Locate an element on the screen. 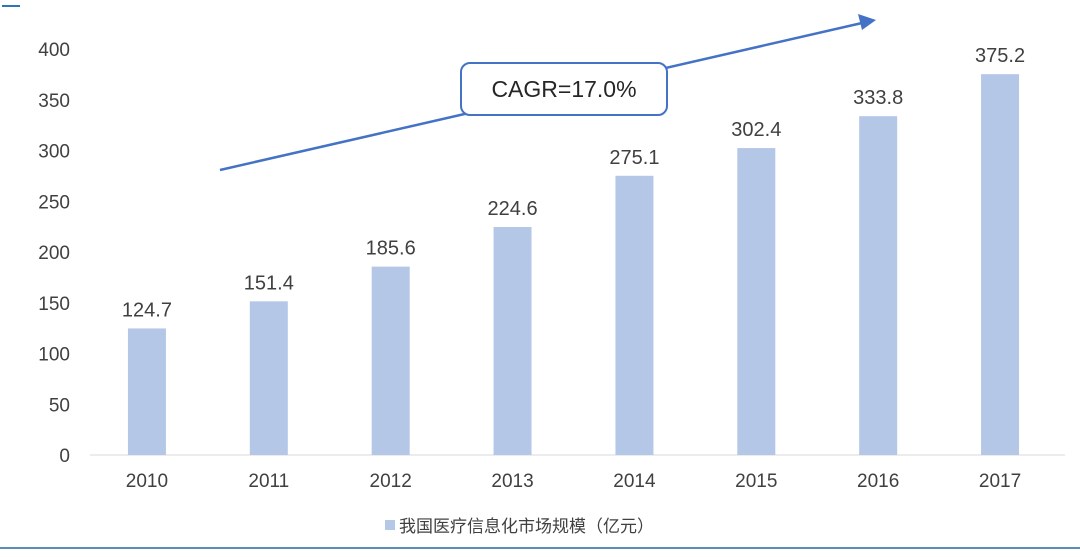  x-tick-label: 2011 is located at coordinates (268, 481).